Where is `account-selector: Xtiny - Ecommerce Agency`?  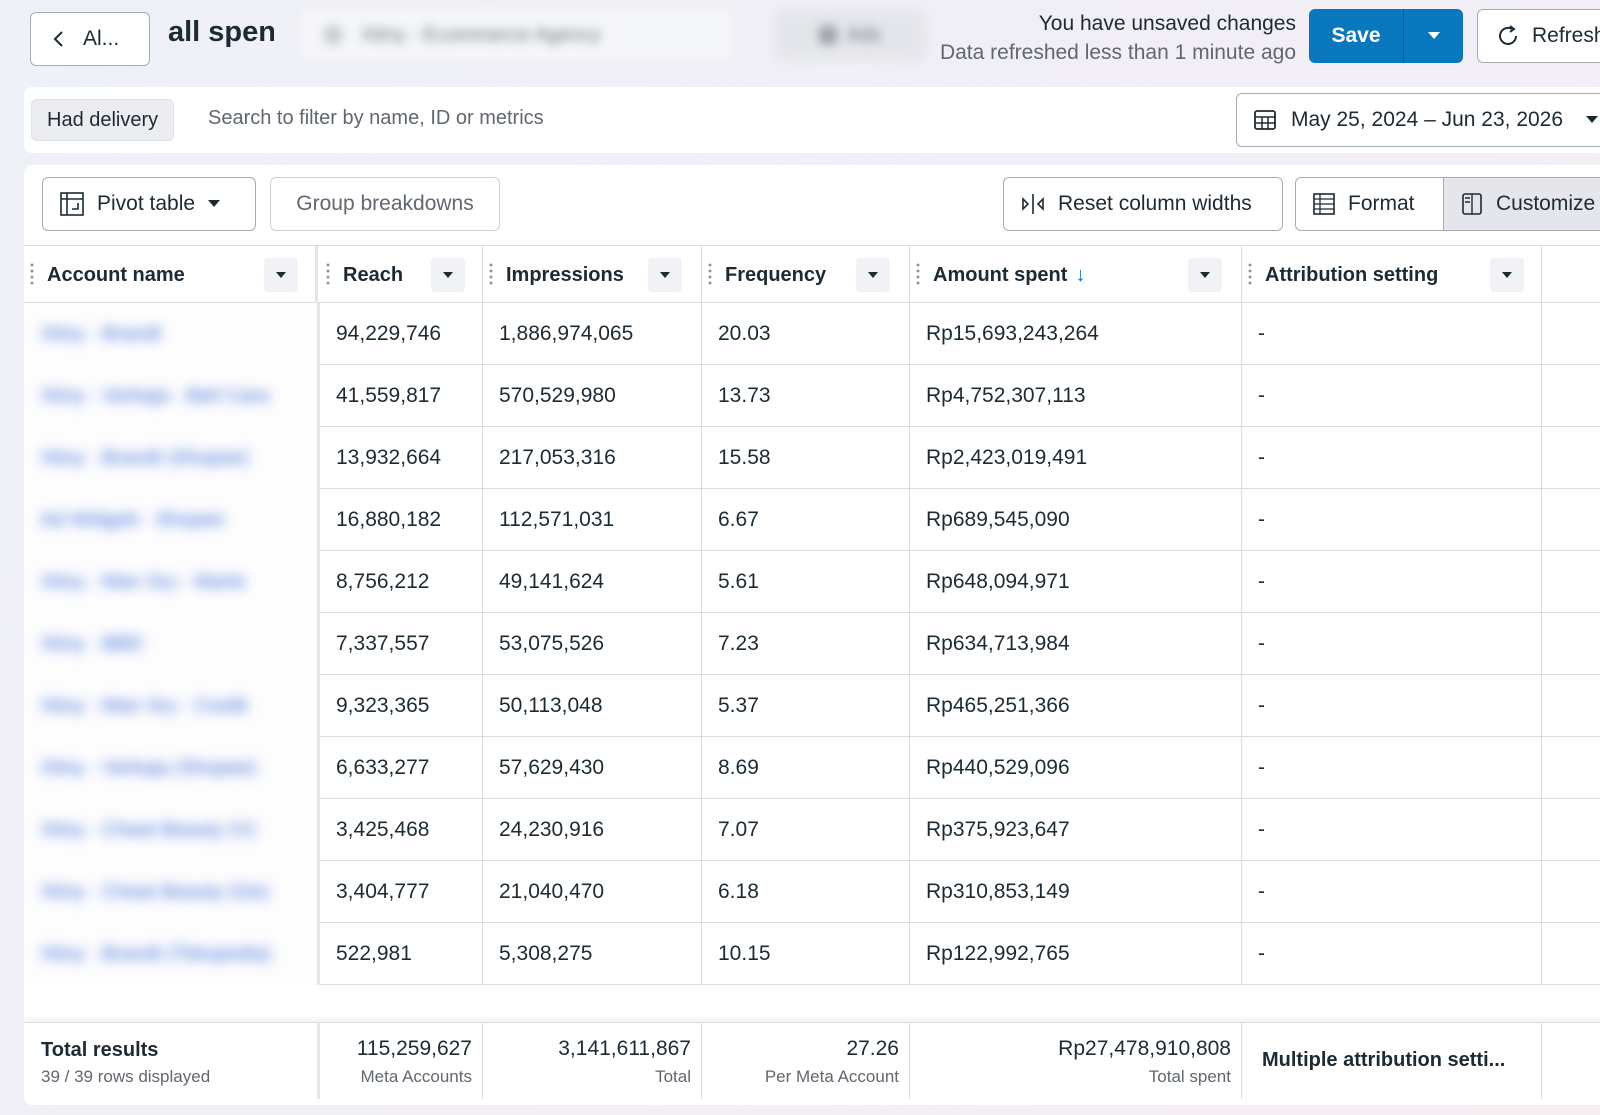
account-selector: Xtiny - Ecommerce Agency is located at coordinates (516, 35).